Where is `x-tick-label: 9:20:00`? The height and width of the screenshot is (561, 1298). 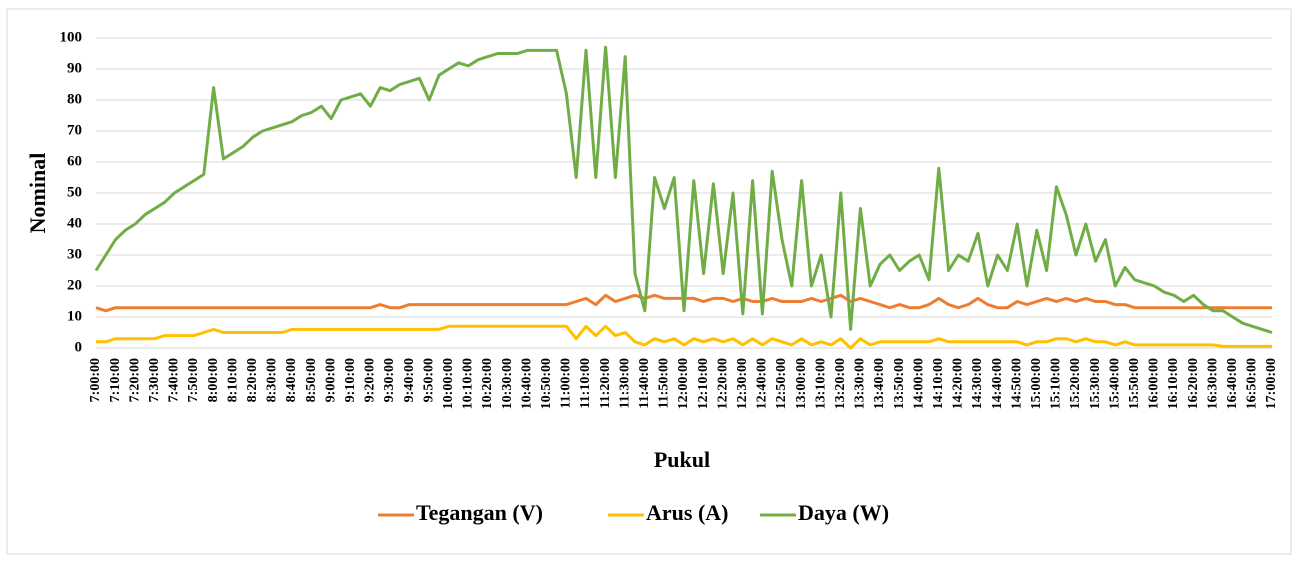 x-tick-label: 9:20:00 is located at coordinates (370, 380).